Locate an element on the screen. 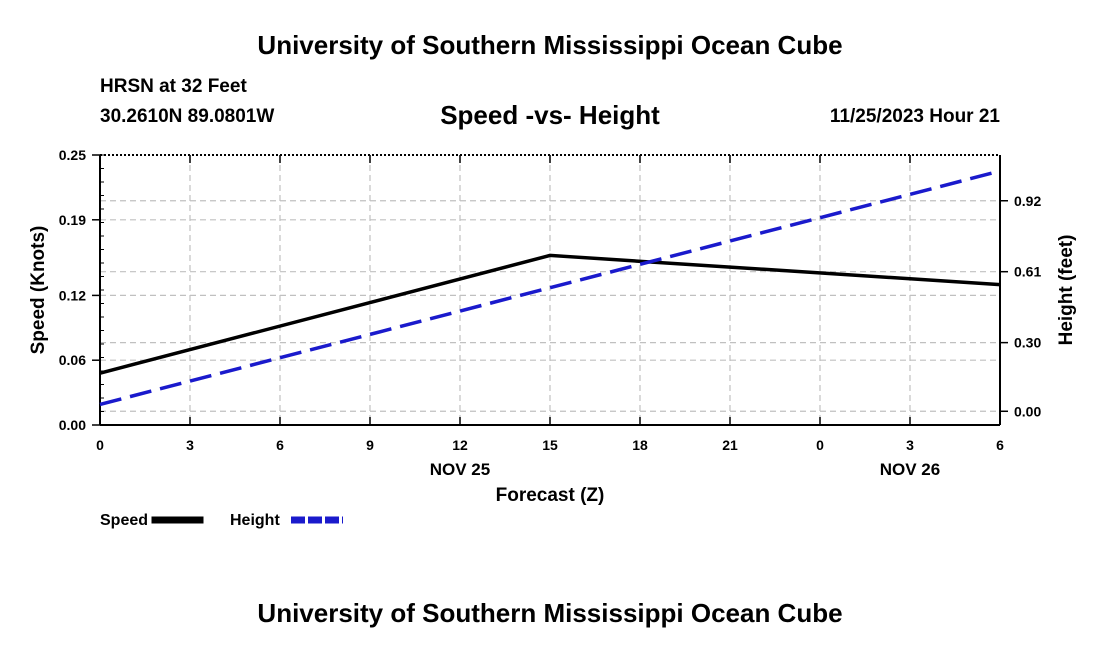 The image size is (1100, 650). station-label: HRSN at 32 Feet is located at coordinates (173, 86).